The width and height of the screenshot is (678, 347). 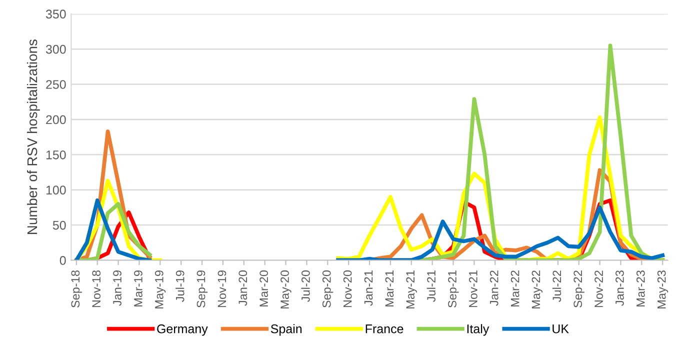 What do you see at coordinates (264, 288) in the screenshot?
I see `x-tick-label: Mar-20` at bounding box center [264, 288].